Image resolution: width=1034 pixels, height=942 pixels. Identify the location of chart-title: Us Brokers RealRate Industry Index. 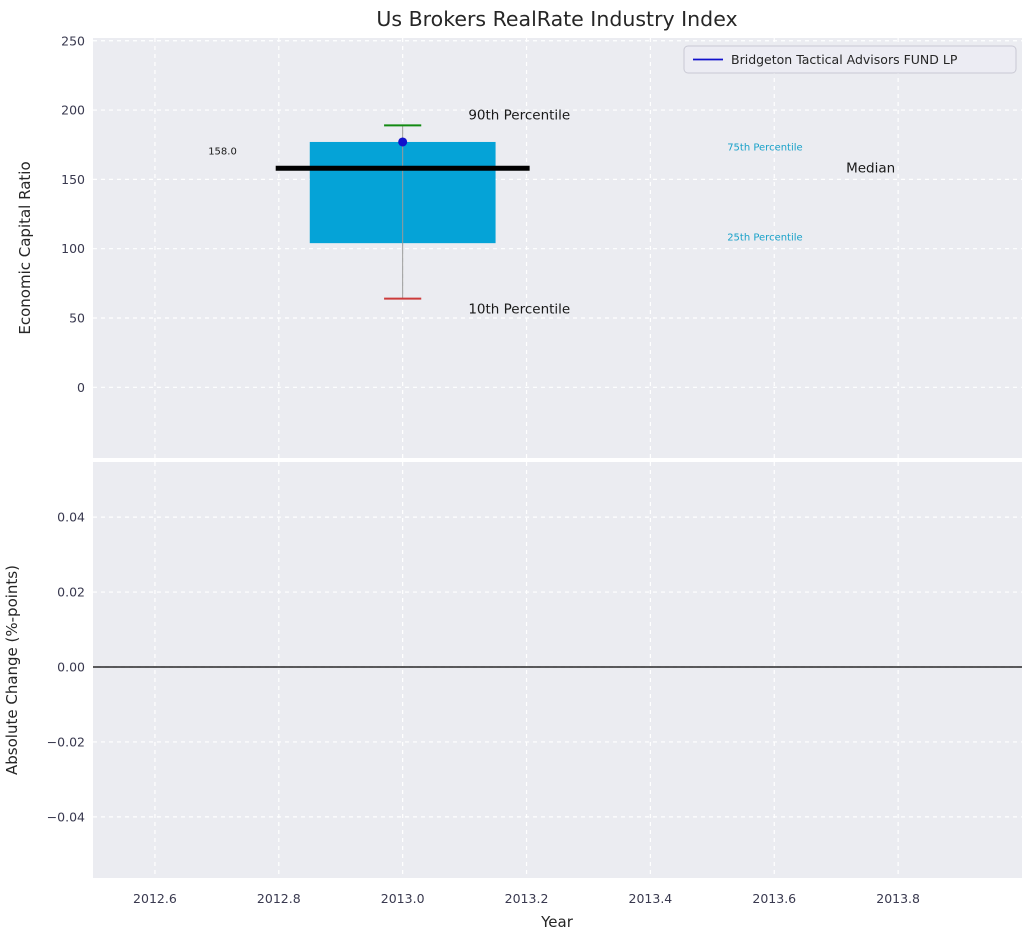
(556, 19).